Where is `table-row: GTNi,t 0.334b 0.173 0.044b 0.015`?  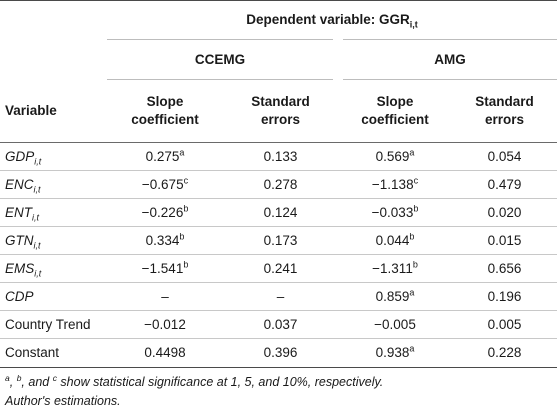 table-row: GTNi,t 0.334b 0.173 0.044b 0.015 is located at coordinates (278, 240).